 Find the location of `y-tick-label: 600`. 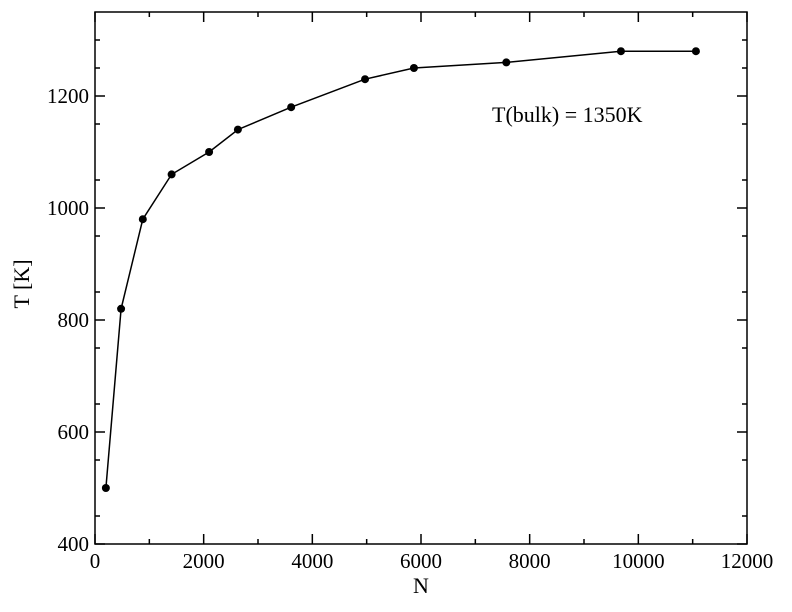

y-tick-label: 600 is located at coordinates (74, 432).